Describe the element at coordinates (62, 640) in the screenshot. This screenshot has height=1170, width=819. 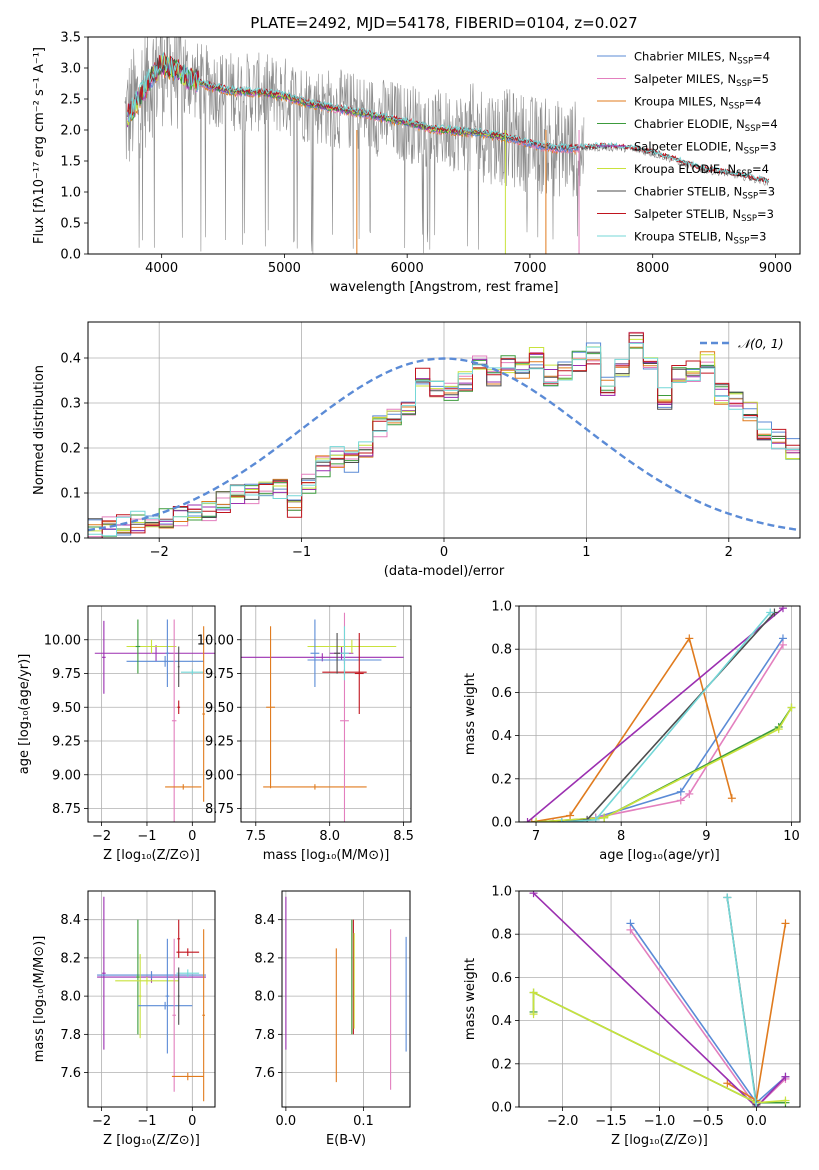
I see `y-tick-label: 10.00` at that location.